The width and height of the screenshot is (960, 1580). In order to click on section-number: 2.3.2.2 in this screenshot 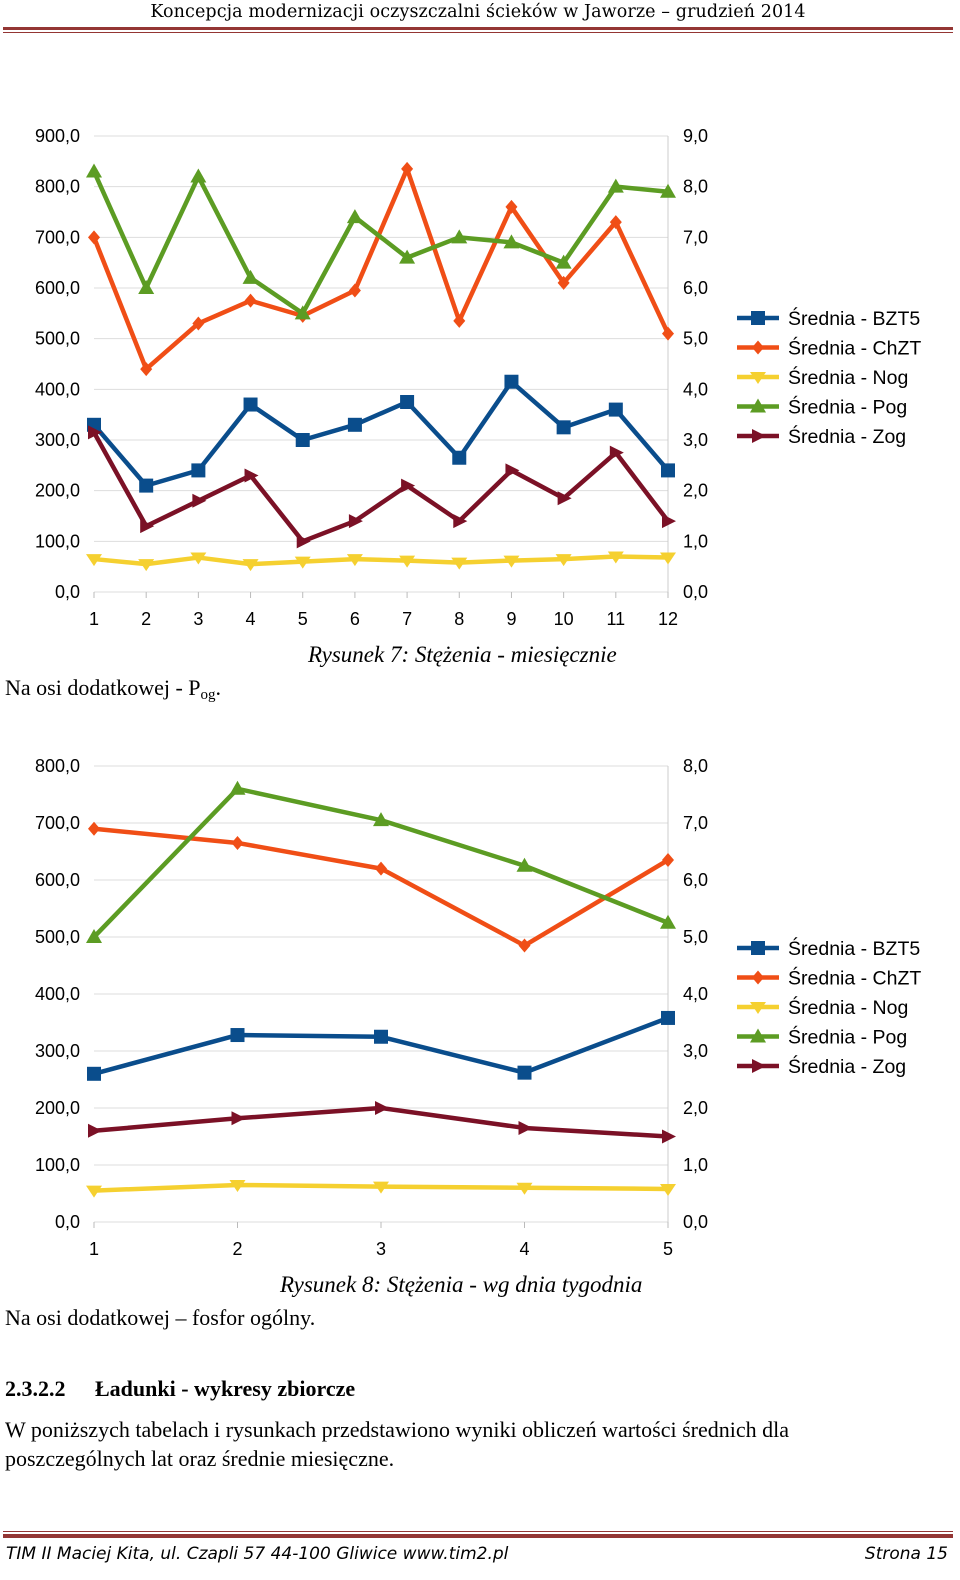, I will do `click(35, 1388)`.